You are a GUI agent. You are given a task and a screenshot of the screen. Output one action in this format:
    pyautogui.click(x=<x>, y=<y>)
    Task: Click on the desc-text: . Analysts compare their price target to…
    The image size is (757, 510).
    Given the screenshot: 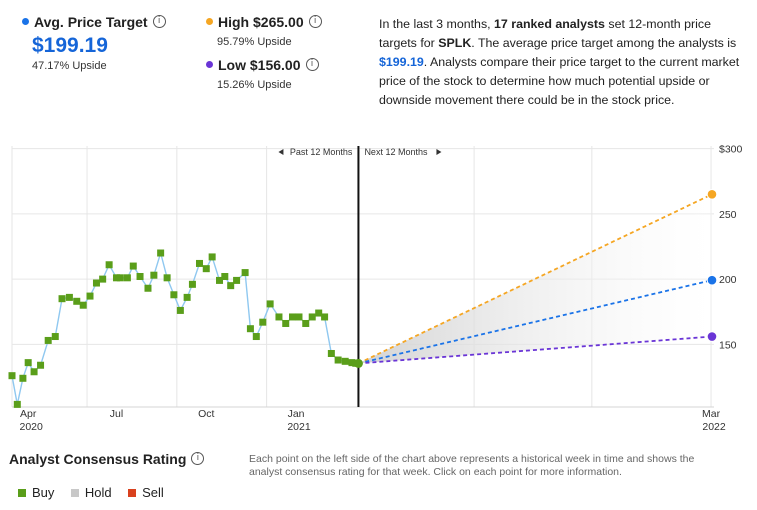 What is the action you would take?
    pyautogui.click(x=559, y=81)
    